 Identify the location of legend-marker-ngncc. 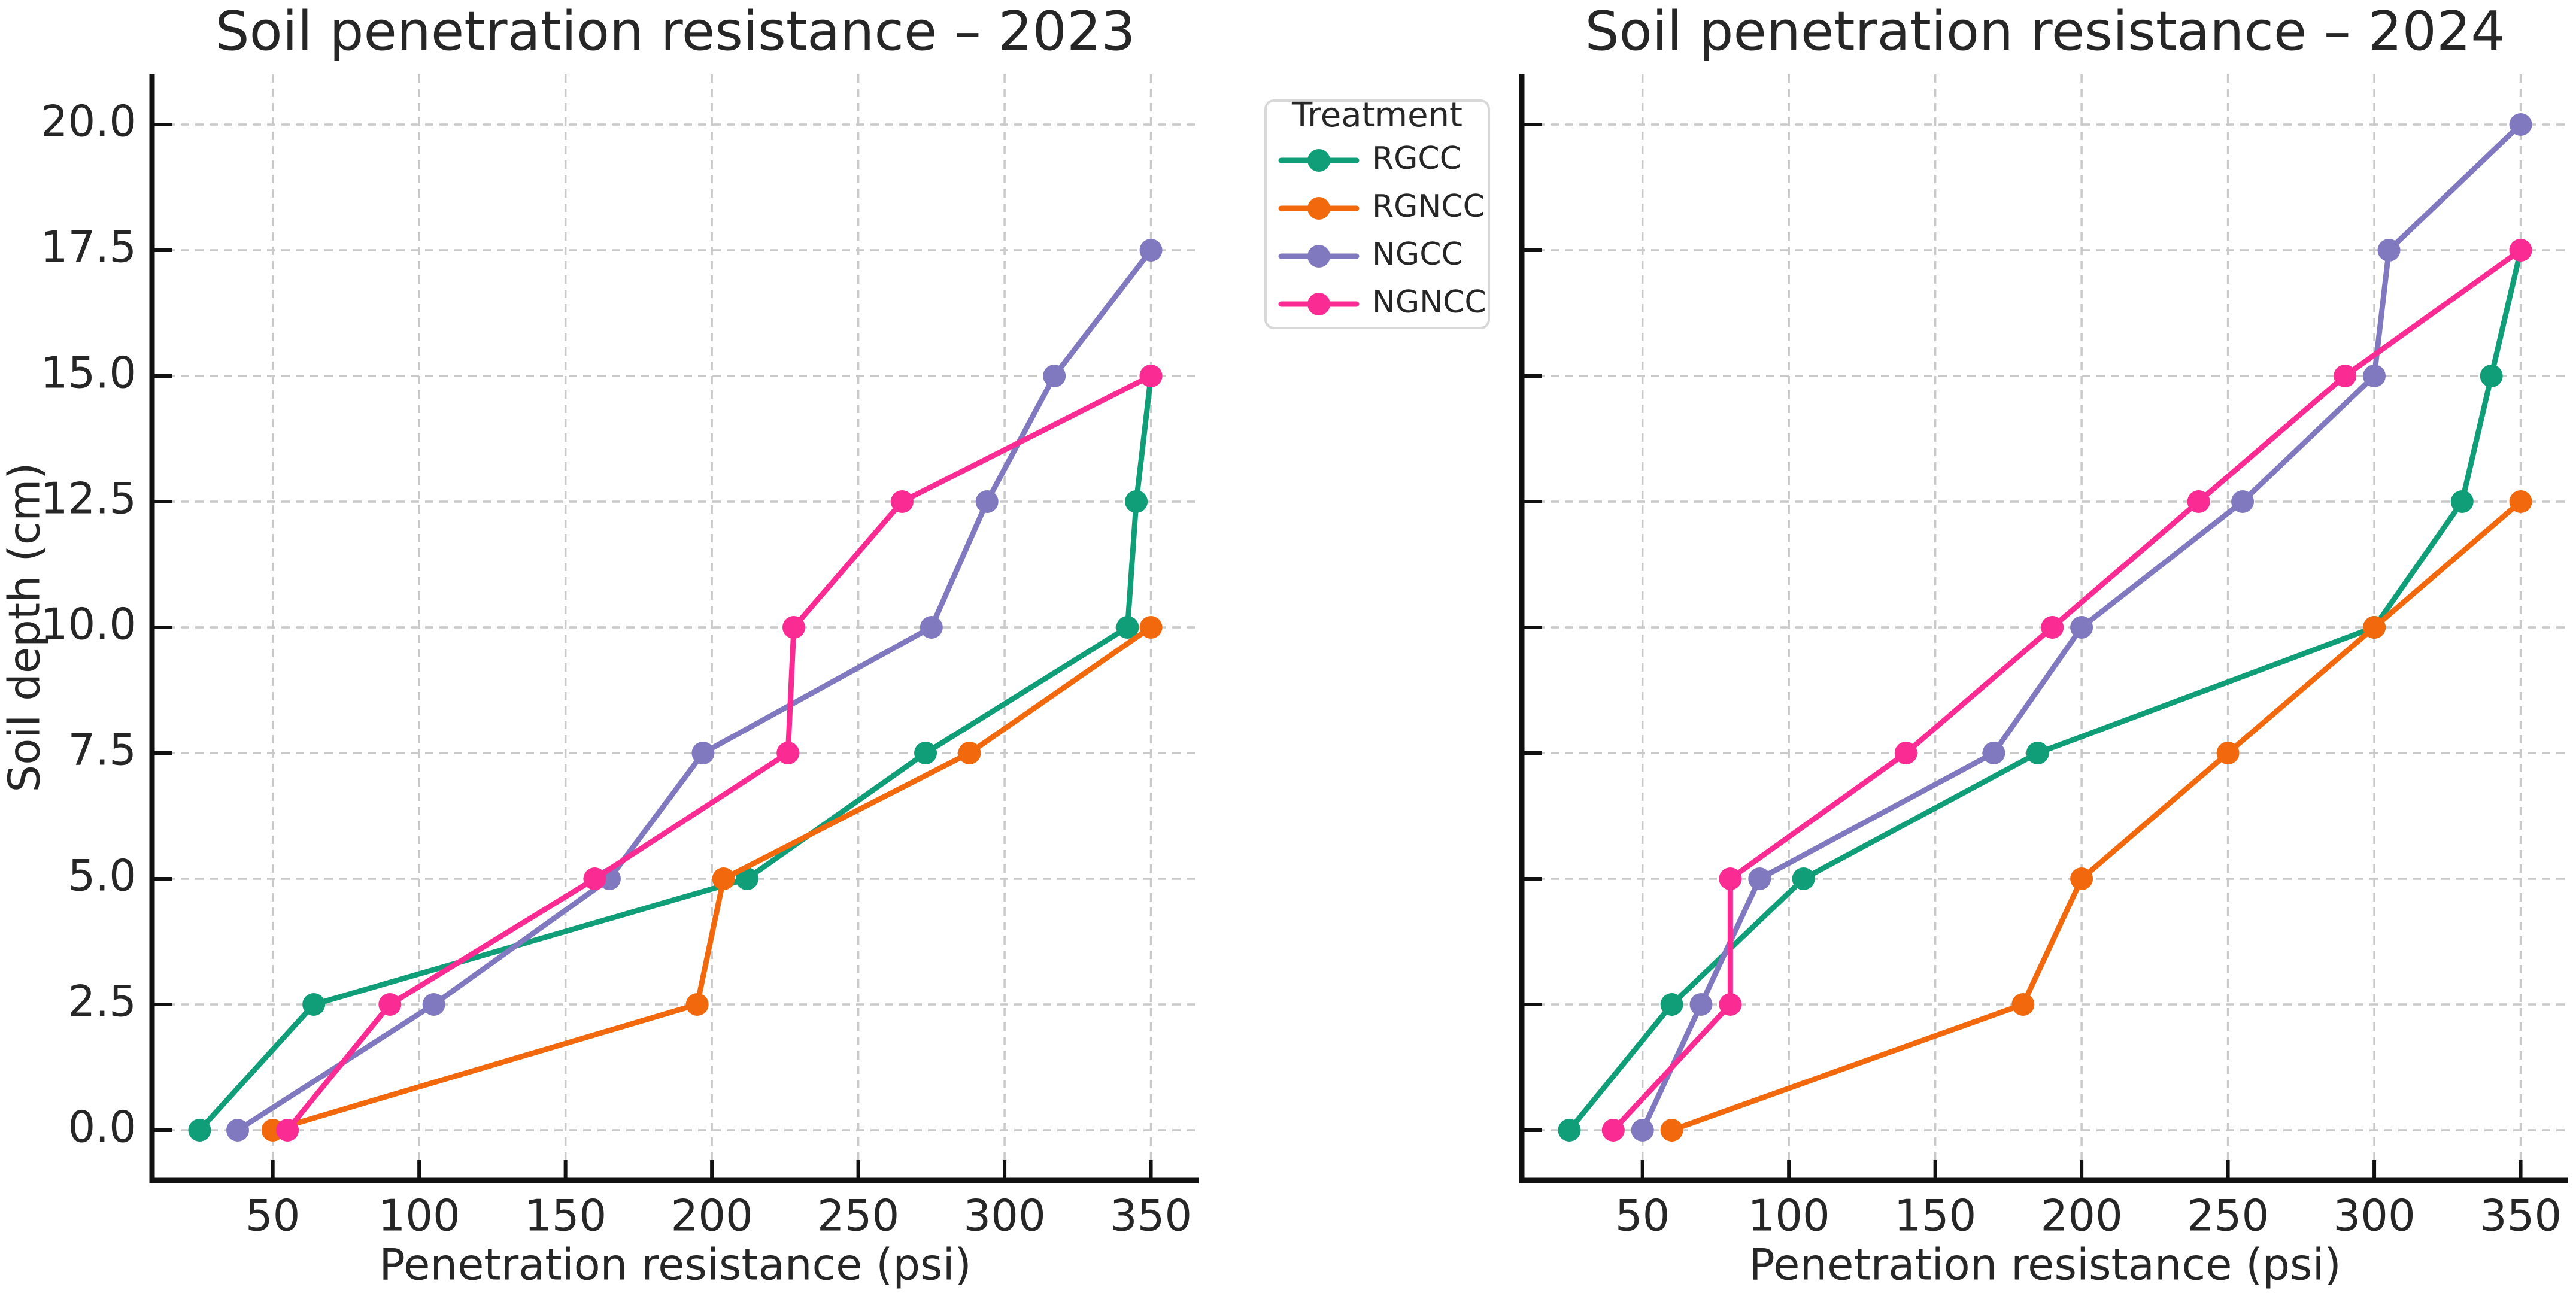
(1318, 304).